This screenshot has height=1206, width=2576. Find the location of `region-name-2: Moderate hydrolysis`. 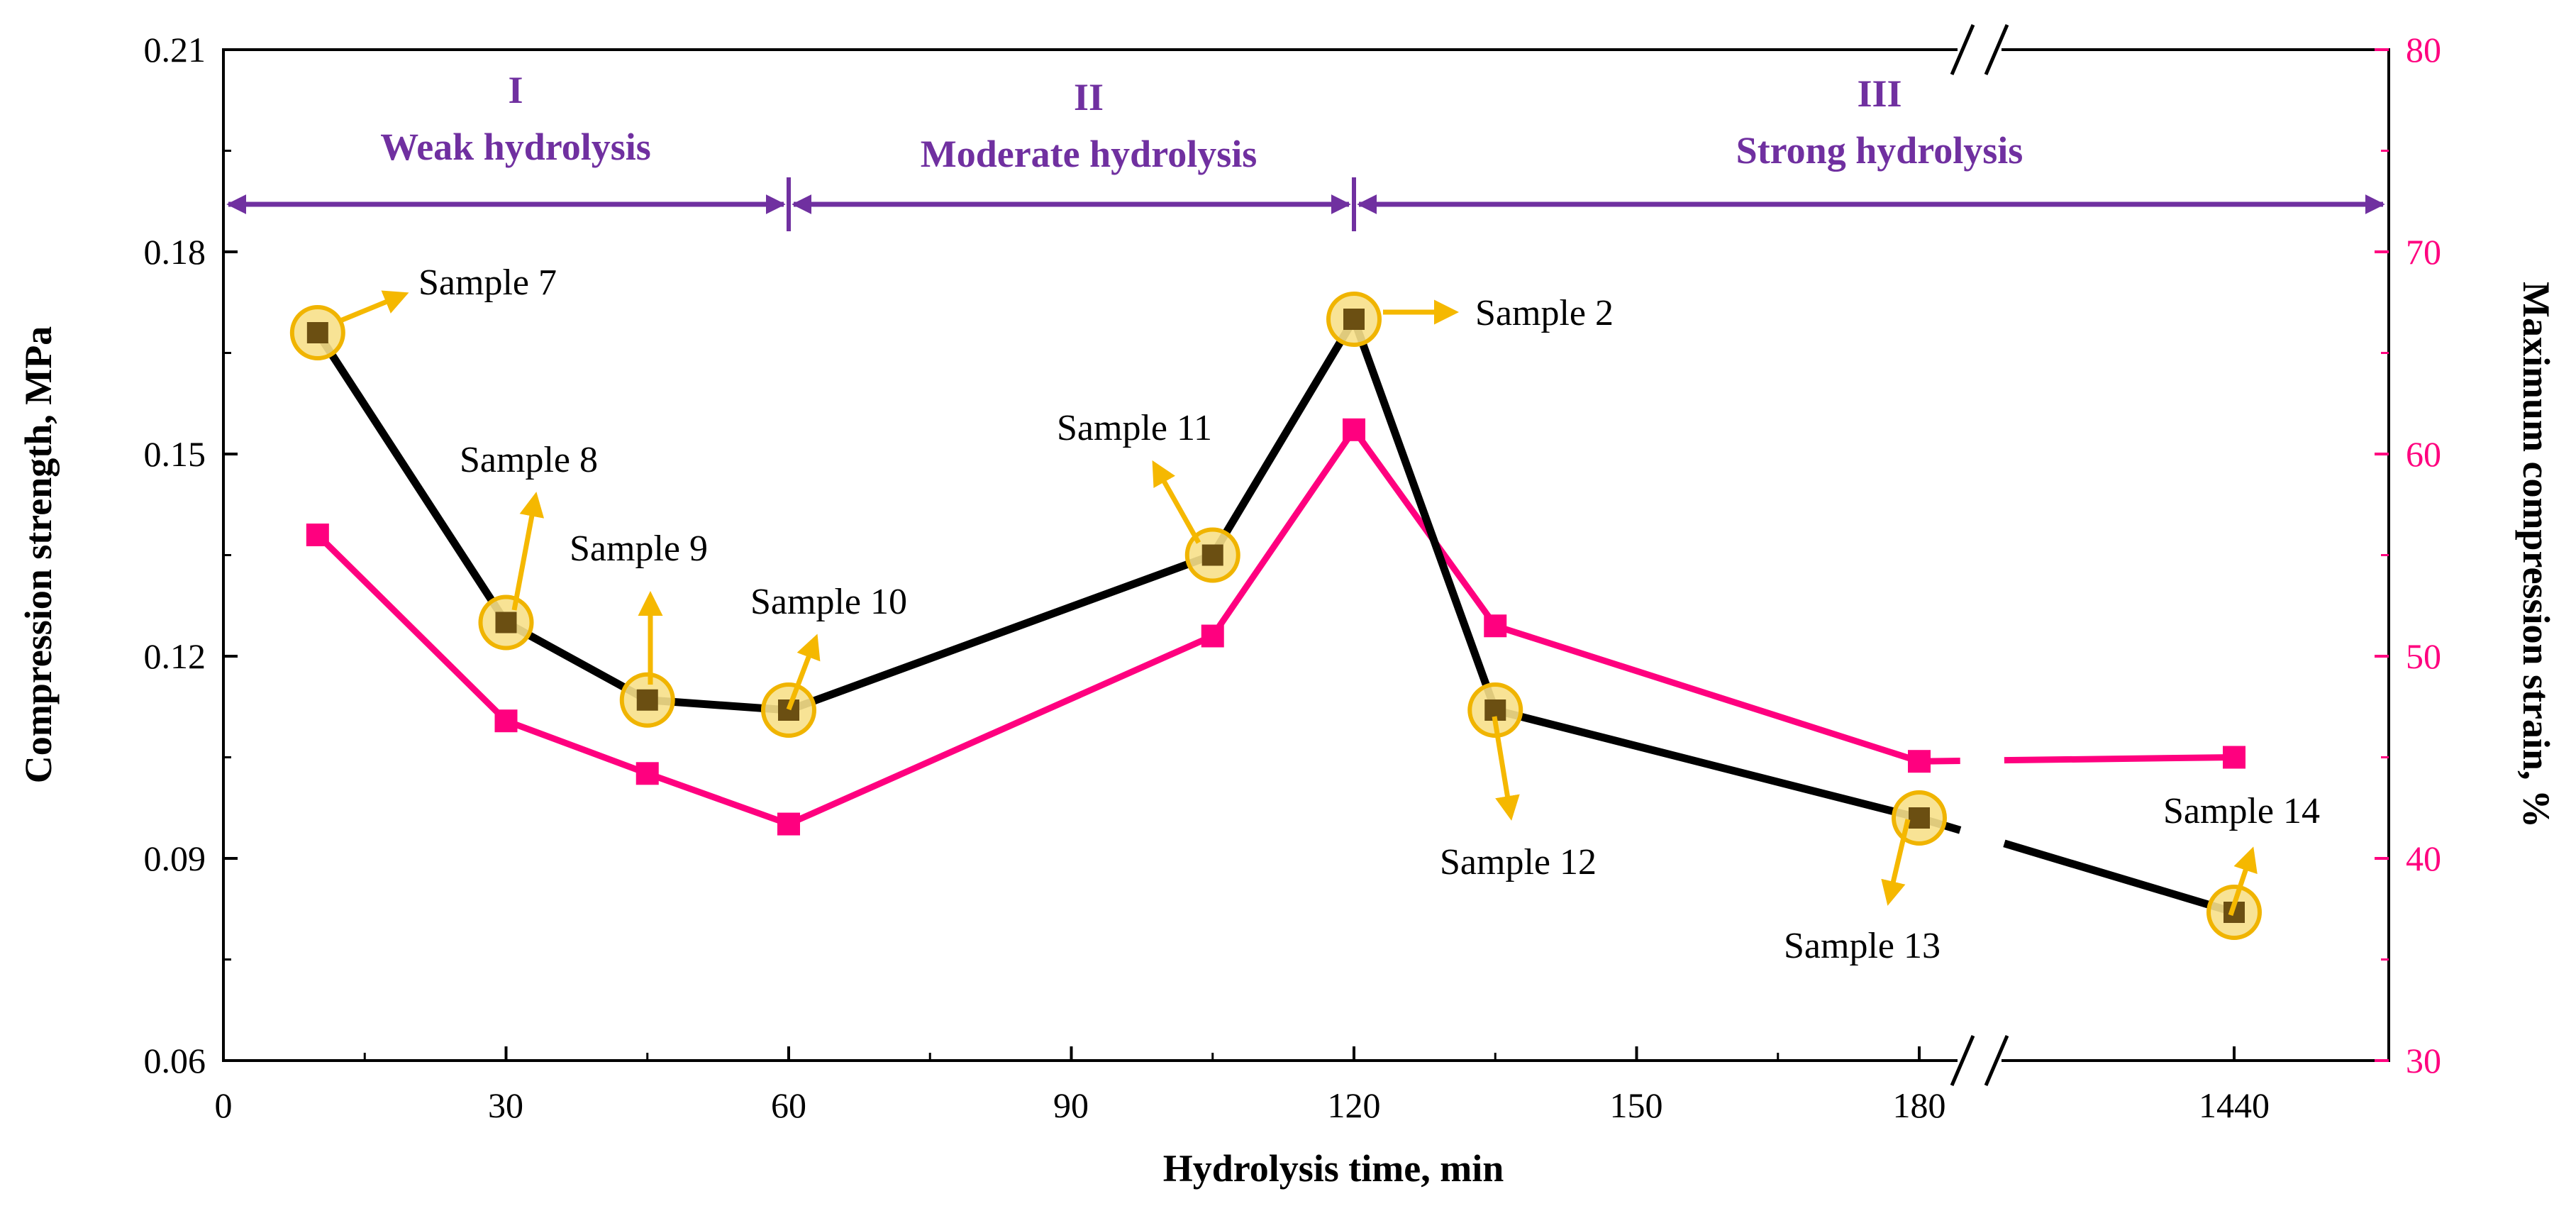

region-name-2: Moderate hydrolysis is located at coordinates (1089, 154).